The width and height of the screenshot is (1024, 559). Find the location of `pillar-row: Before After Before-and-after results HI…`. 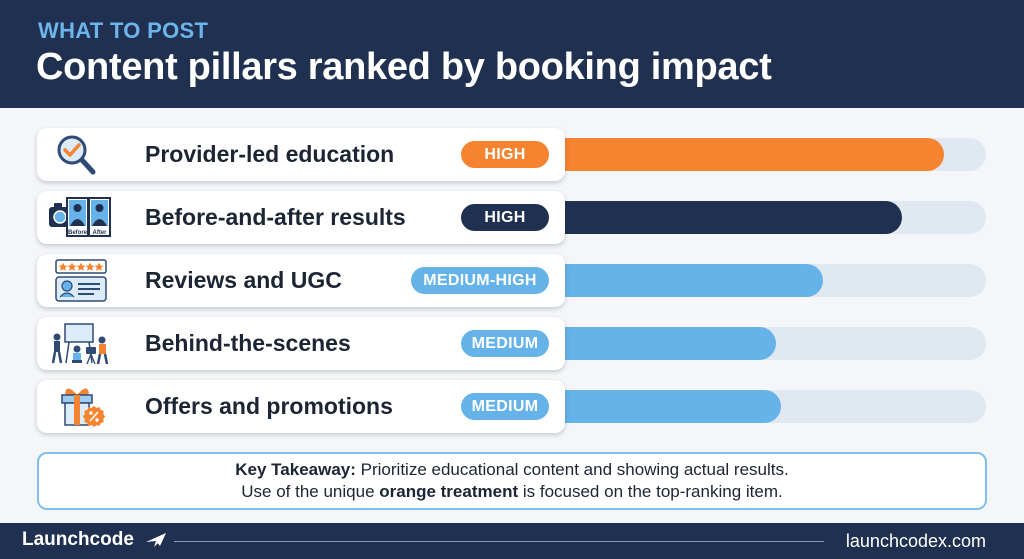

pillar-row: Before After Before-and-after results HI… is located at coordinates (512, 218).